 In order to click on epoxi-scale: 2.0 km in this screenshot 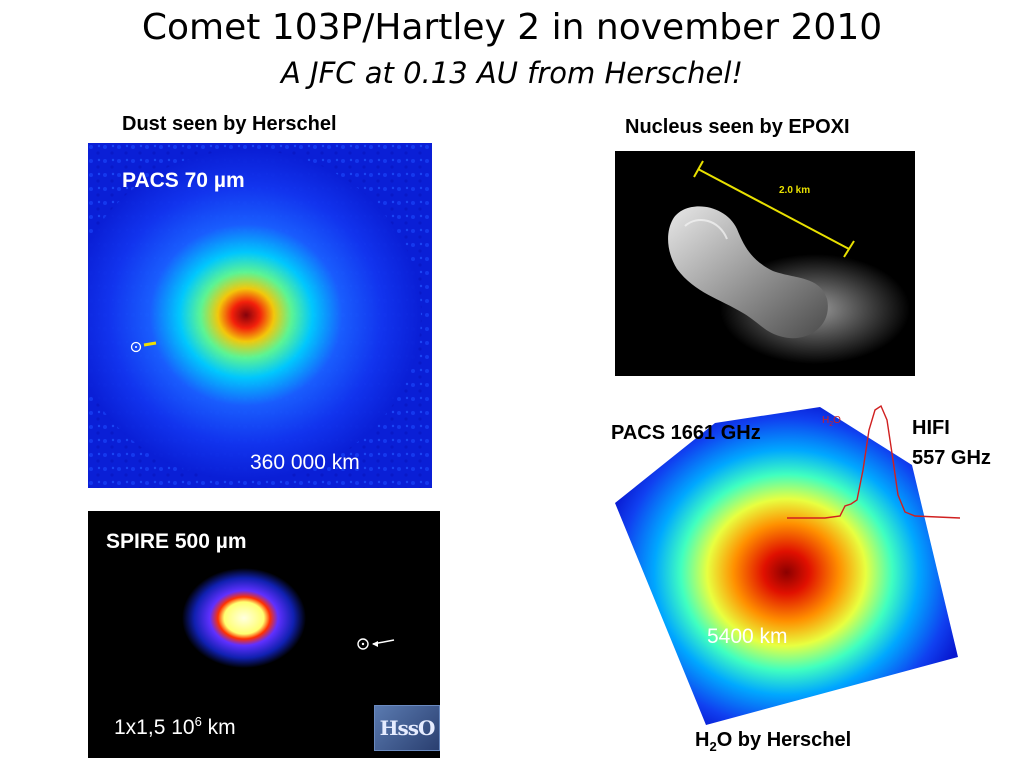, I will do `click(795, 190)`.